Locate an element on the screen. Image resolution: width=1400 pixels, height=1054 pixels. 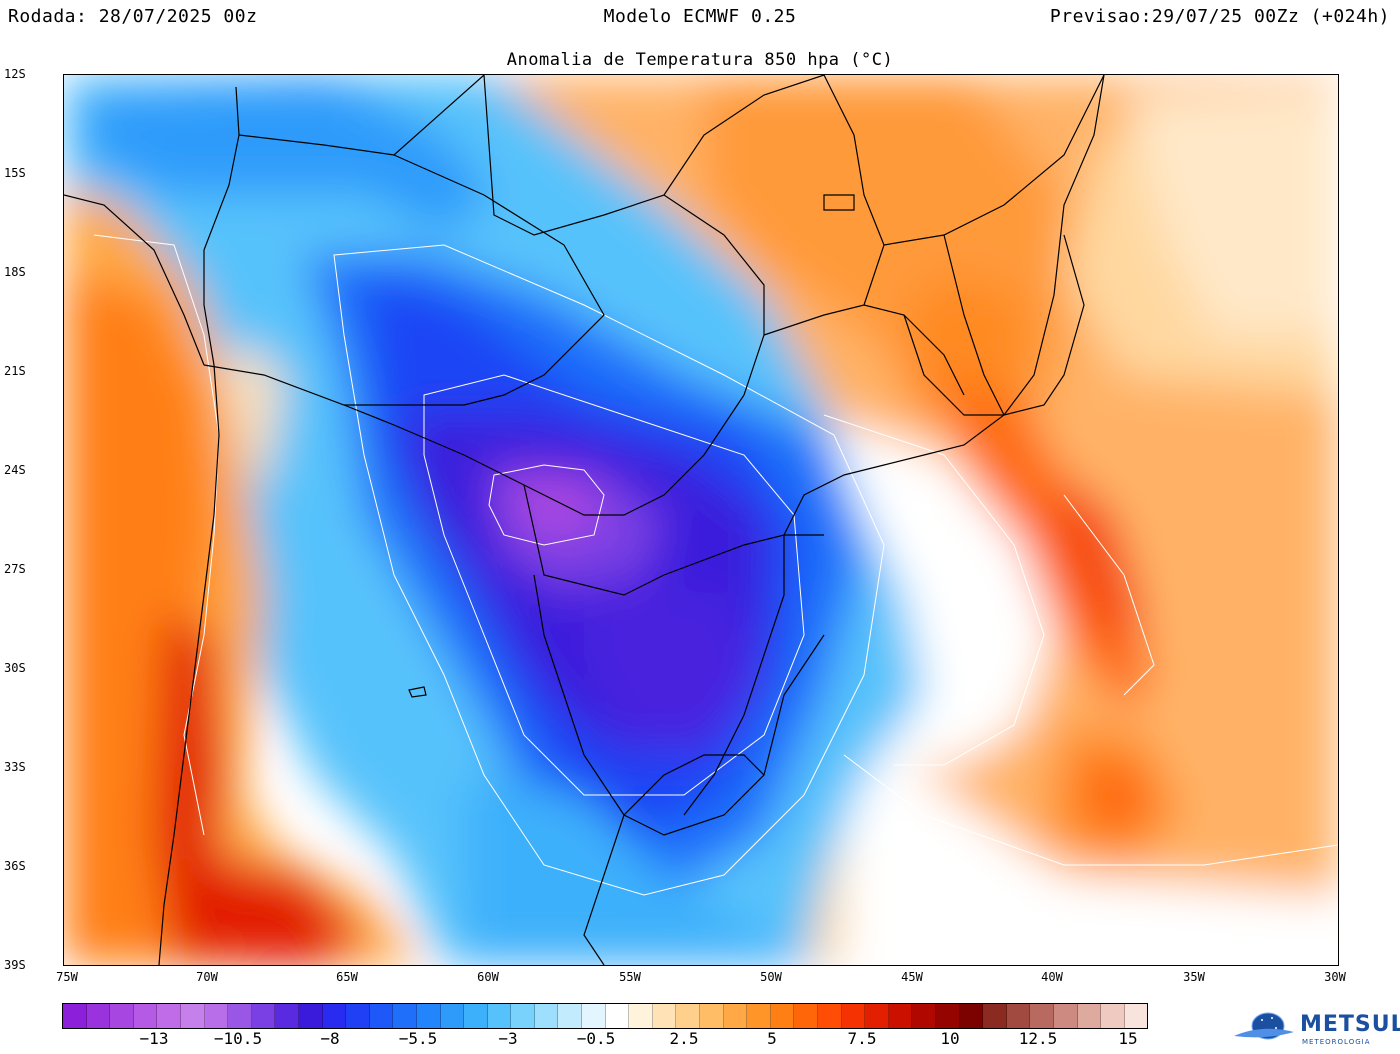
color-scale-label: −5.5 is located at coordinates (418, 1038).